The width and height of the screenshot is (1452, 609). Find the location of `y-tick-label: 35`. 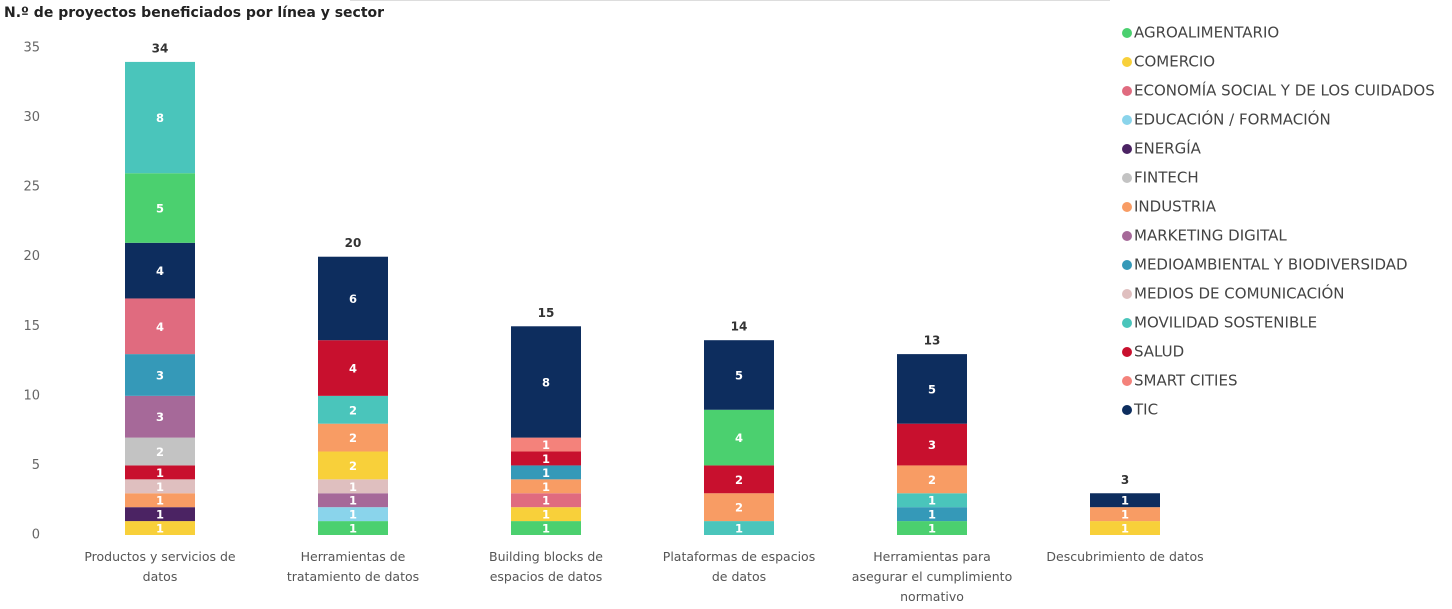

y-tick-label: 35 is located at coordinates (31, 48).